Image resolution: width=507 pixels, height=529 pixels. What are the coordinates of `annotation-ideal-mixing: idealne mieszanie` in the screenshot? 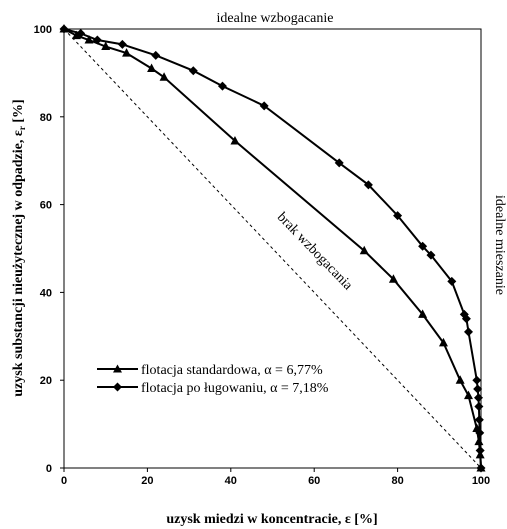 It's located at (499, 245).